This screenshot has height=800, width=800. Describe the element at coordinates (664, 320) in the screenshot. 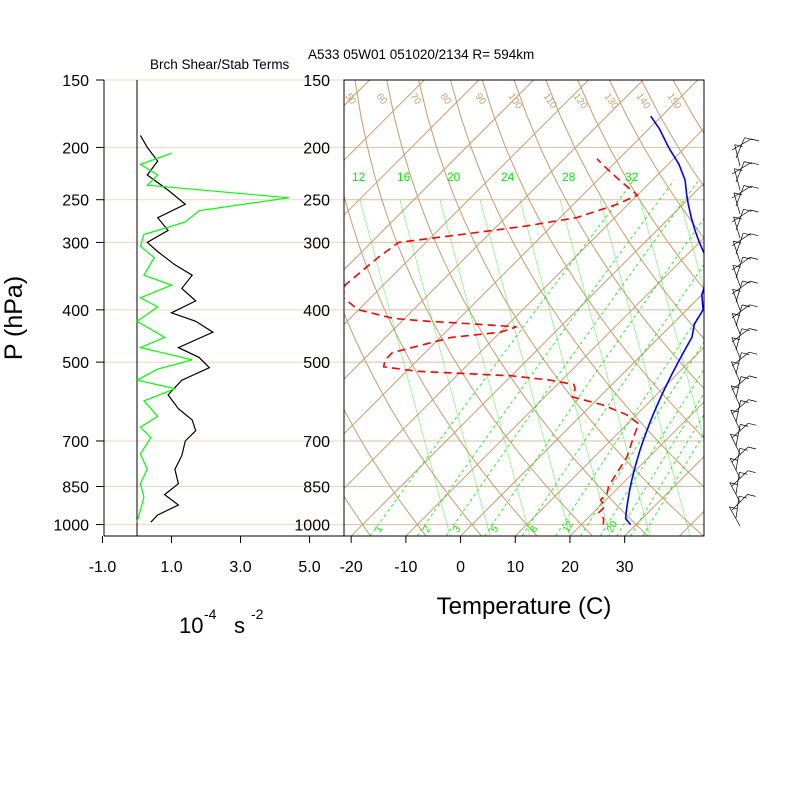

I see `temperature-profile-line` at that location.